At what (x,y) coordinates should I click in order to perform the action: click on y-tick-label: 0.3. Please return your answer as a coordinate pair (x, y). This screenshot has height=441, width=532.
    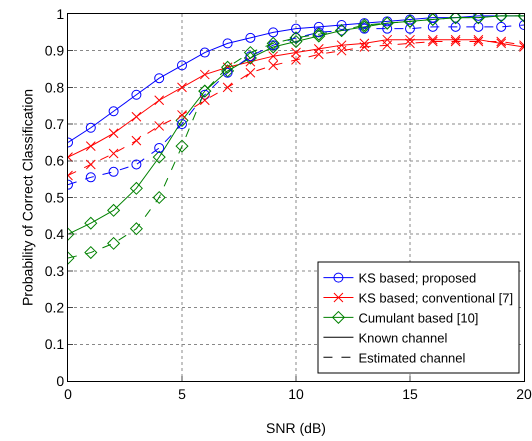
    Looking at the image, I should click on (54, 270).